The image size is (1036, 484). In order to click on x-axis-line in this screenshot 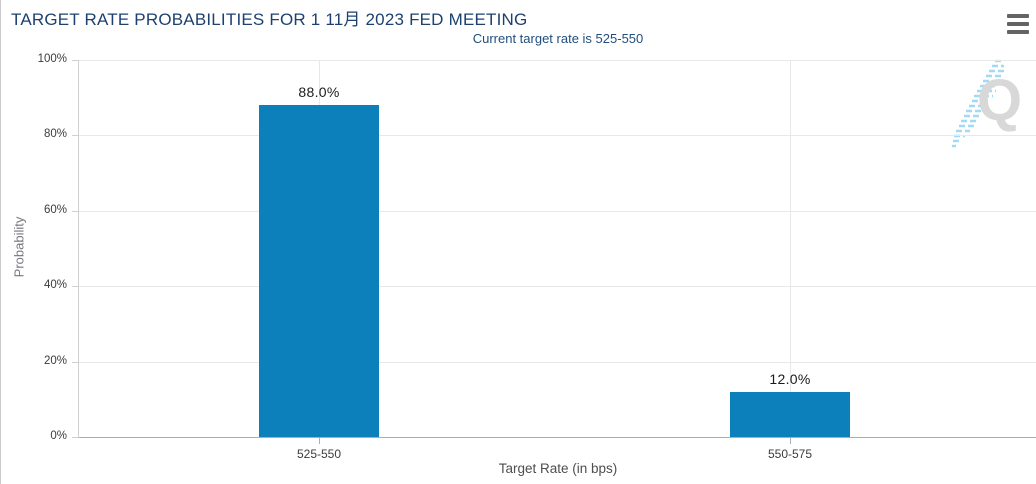, I will do `click(557, 437)`.